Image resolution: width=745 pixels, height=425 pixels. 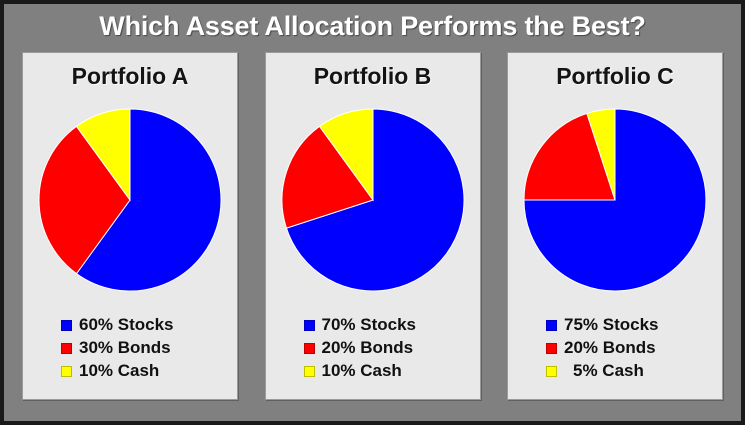 I want to click on legend-item: 30% Bonds, so click(x=130, y=348).